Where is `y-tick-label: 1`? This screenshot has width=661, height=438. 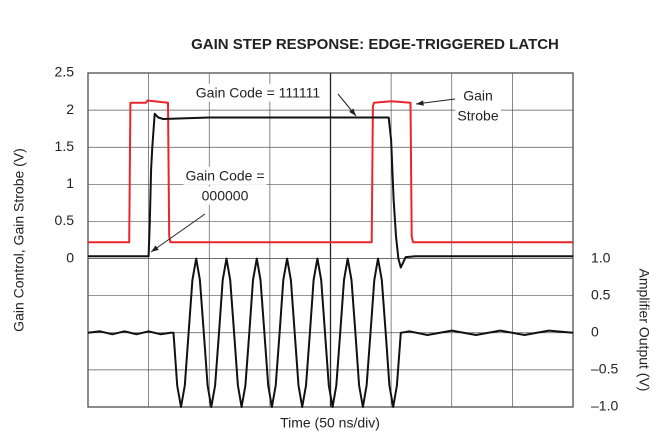 y-tick-label: 1 is located at coordinates (70, 183).